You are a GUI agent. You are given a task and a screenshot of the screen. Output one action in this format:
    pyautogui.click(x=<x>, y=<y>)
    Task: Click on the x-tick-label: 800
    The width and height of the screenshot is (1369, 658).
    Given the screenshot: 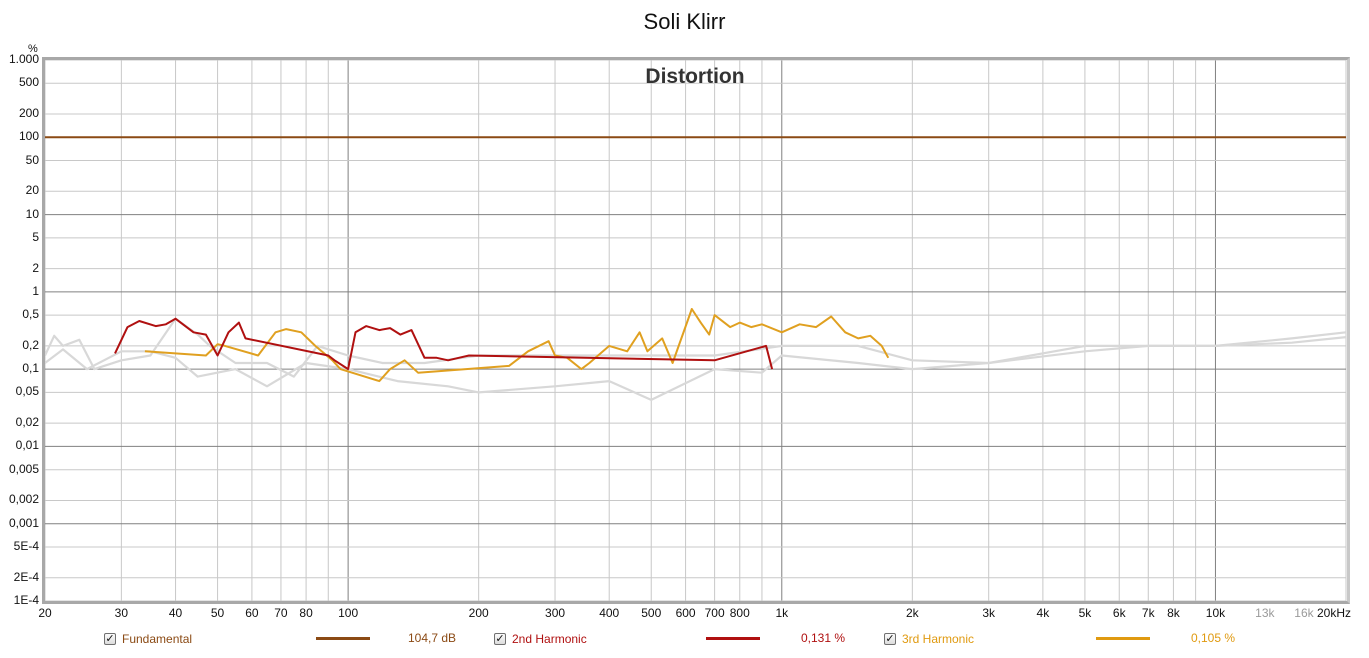 What is the action you would take?
    pyautogui.click(x=739, y=613)
    